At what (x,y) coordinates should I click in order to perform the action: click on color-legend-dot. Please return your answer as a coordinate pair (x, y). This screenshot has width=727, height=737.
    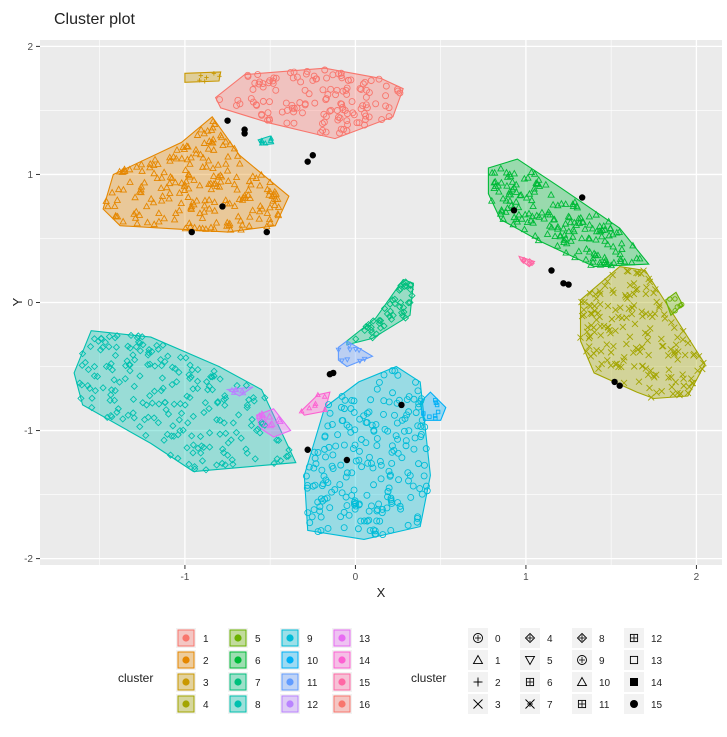
    Looking at the image, I should click on (238, 660).